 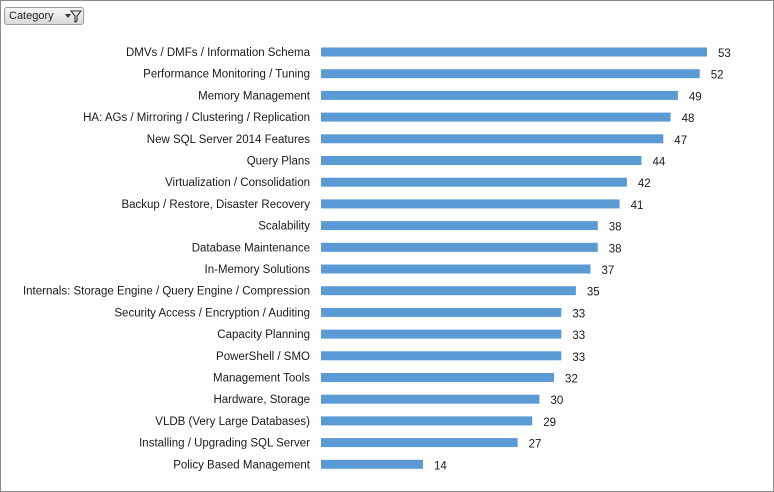 What do you see at coordinates (226, 75) in the screenshot?
I see `category-label: Performance Monitoring / Tuning` at bounding box center [226, 75].